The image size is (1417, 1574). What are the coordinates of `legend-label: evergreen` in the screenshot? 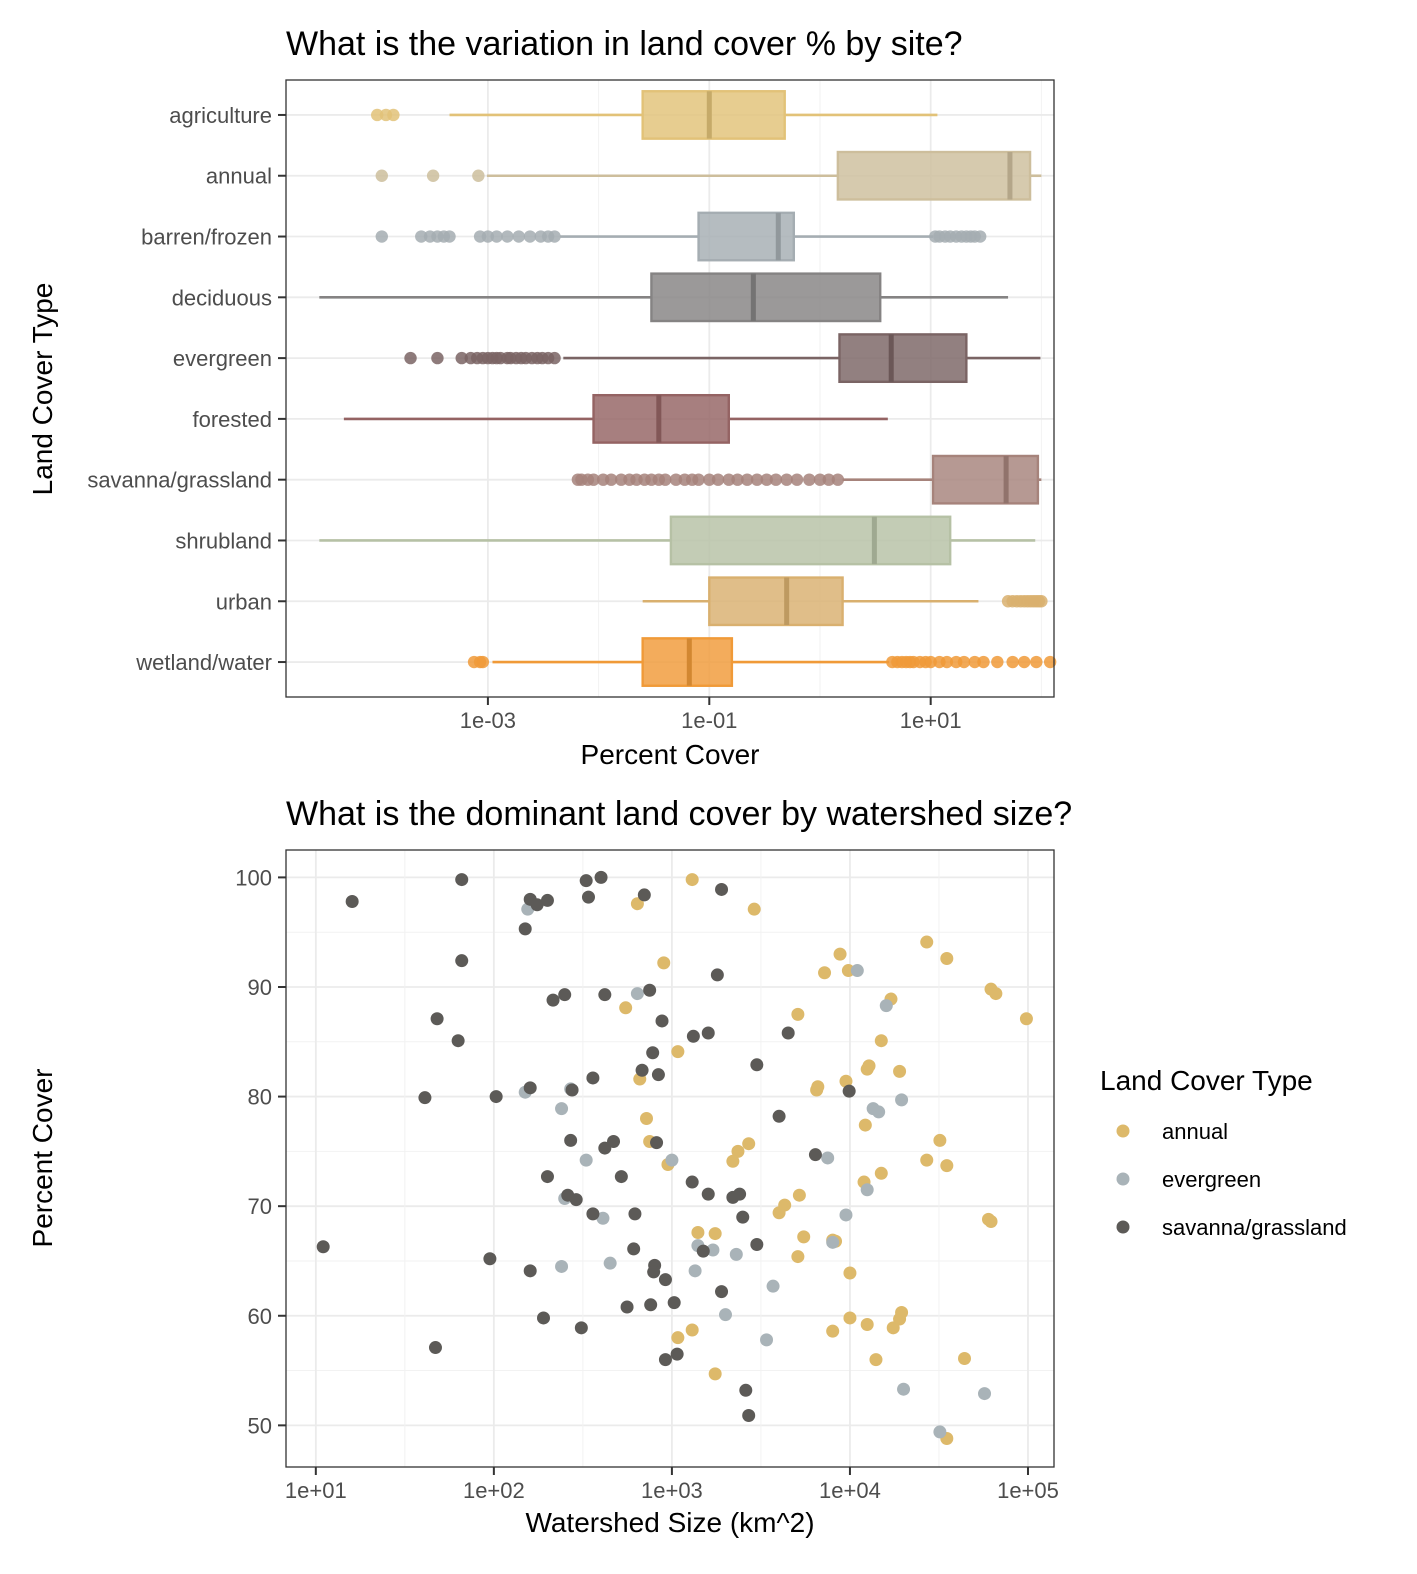 It's located at (1211, 1179).